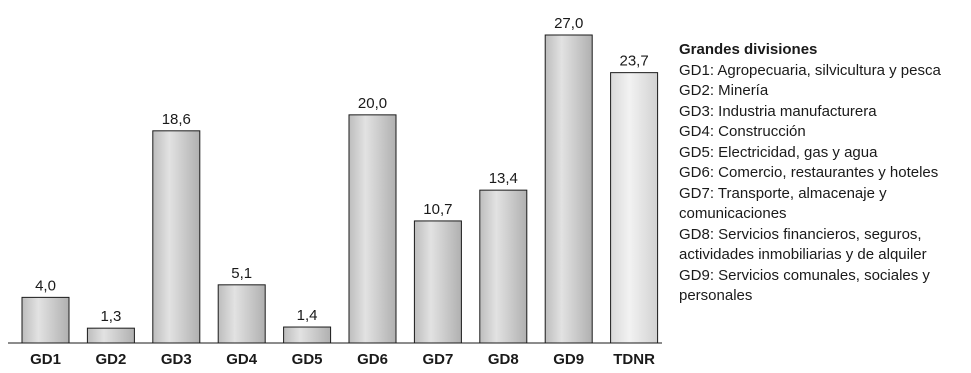 This screenshot has width=971, height=373. What do you see at coordinates (804, 275) in the screenshot?
I see `legend-item: GD9: Servicios comunales, sociales y` at bounding box center [804, 275].